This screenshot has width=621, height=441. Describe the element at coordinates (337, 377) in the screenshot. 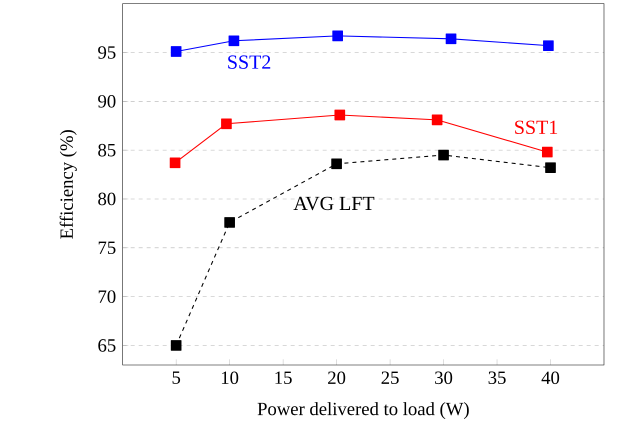

I see `x-tick-label: 20` at that location.